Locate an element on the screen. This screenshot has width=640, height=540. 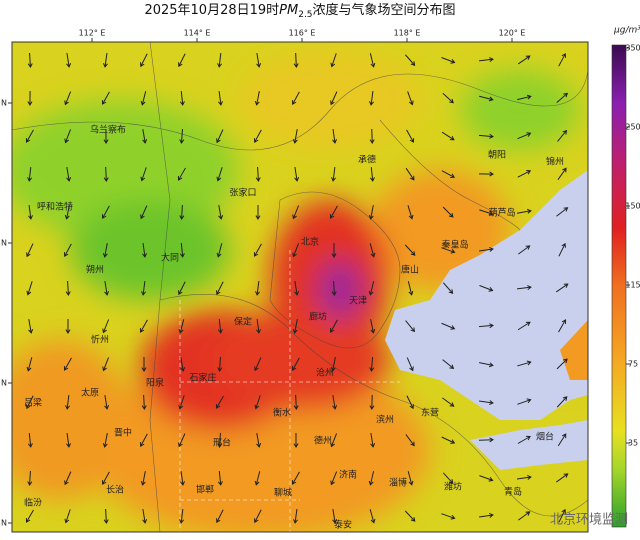
city-label: 太原 is located at coordinates (90, 393).